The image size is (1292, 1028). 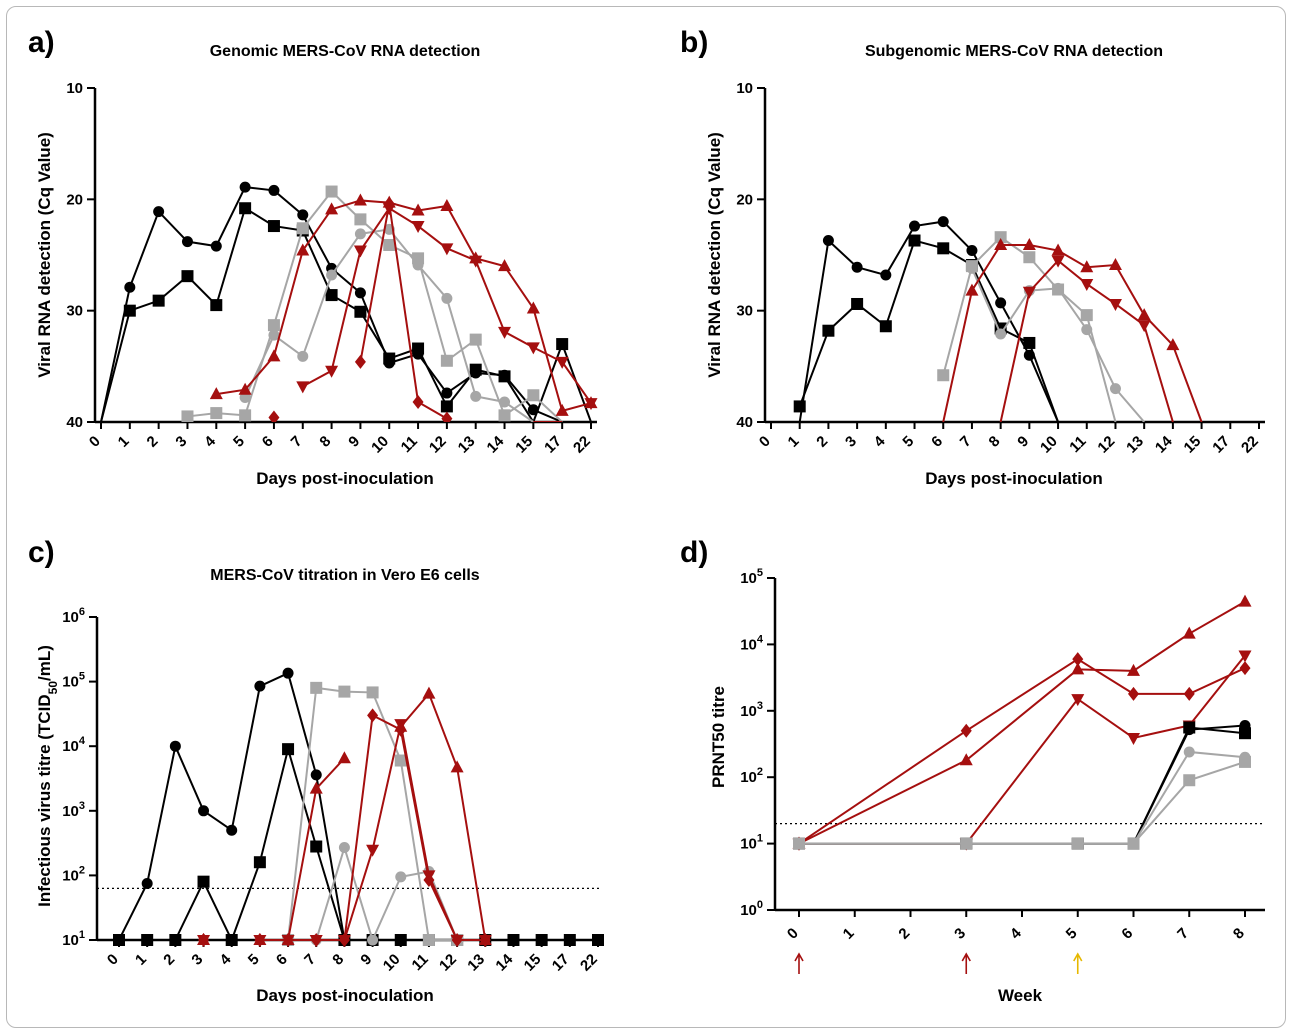 What do you see at coordinates (751, 577) in the screenshot?
I see `y-tick-label: 10⁵` at bounding box center [751, 577].